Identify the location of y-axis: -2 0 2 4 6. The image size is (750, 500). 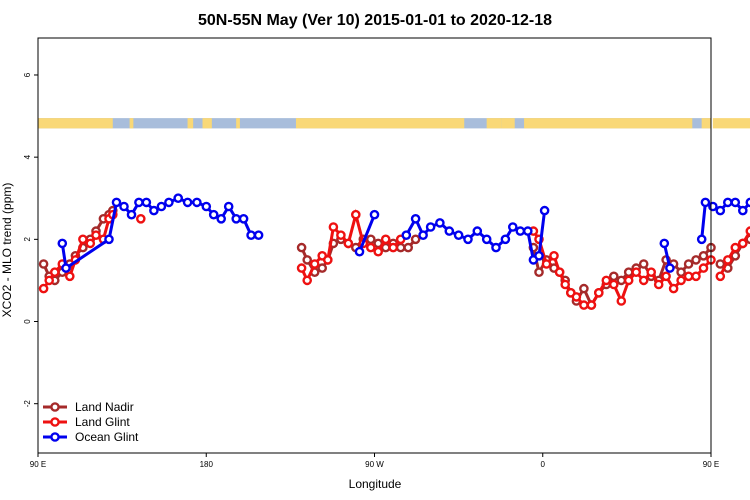
(30, 239).